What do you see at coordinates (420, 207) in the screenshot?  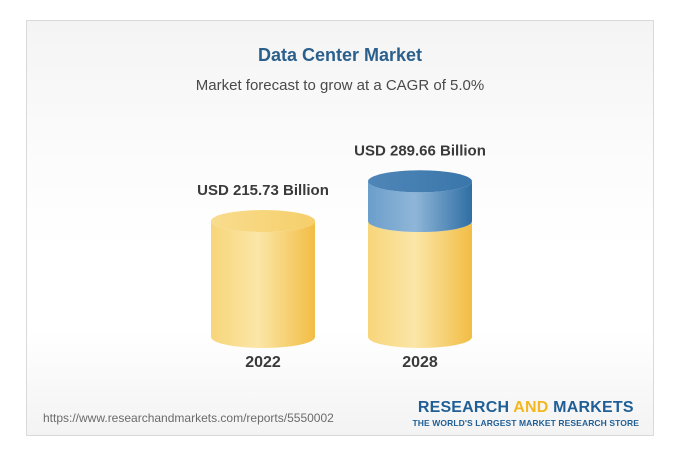 I see `bar-growth-2028` at bounding box center [420, 207].